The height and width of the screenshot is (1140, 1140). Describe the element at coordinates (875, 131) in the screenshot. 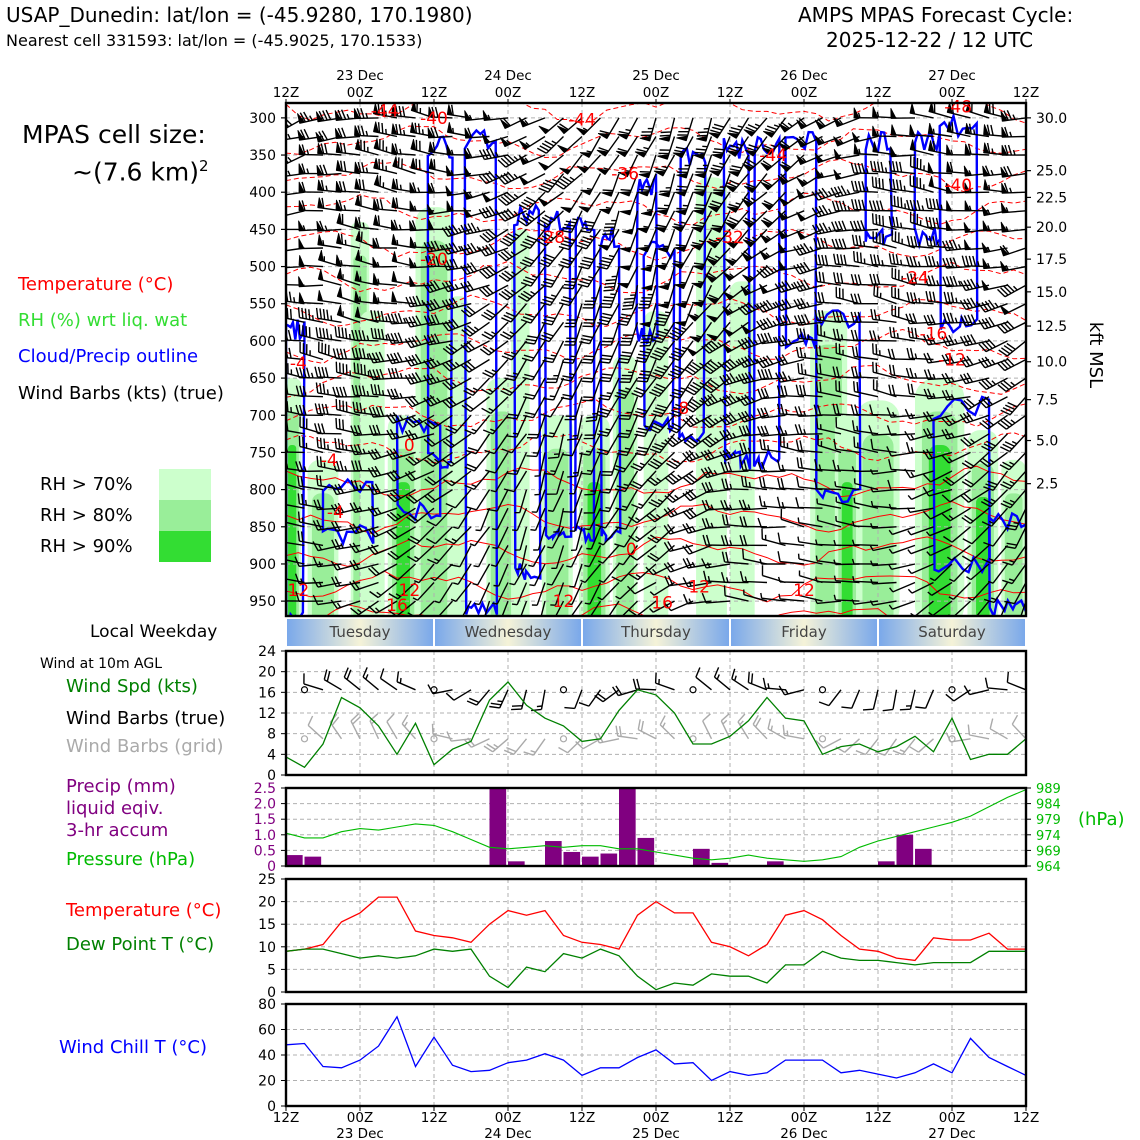

I see `upper-barb-74-pennant` at that location.